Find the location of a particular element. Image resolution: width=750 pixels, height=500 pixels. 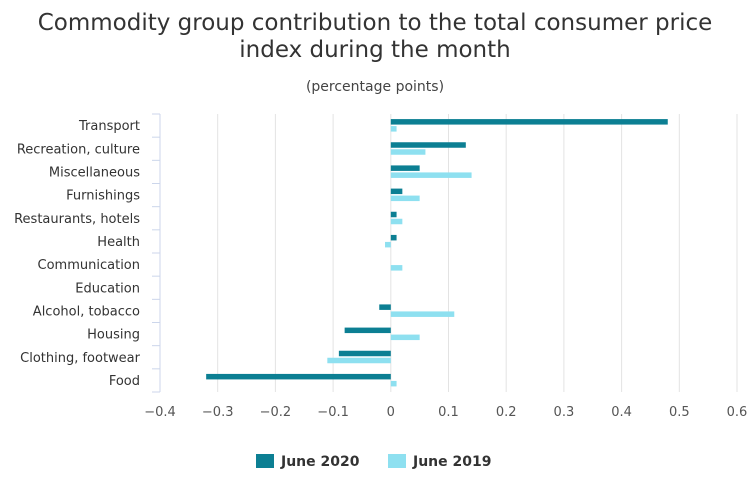

category-label: Education is located at coordinates (107, 288).